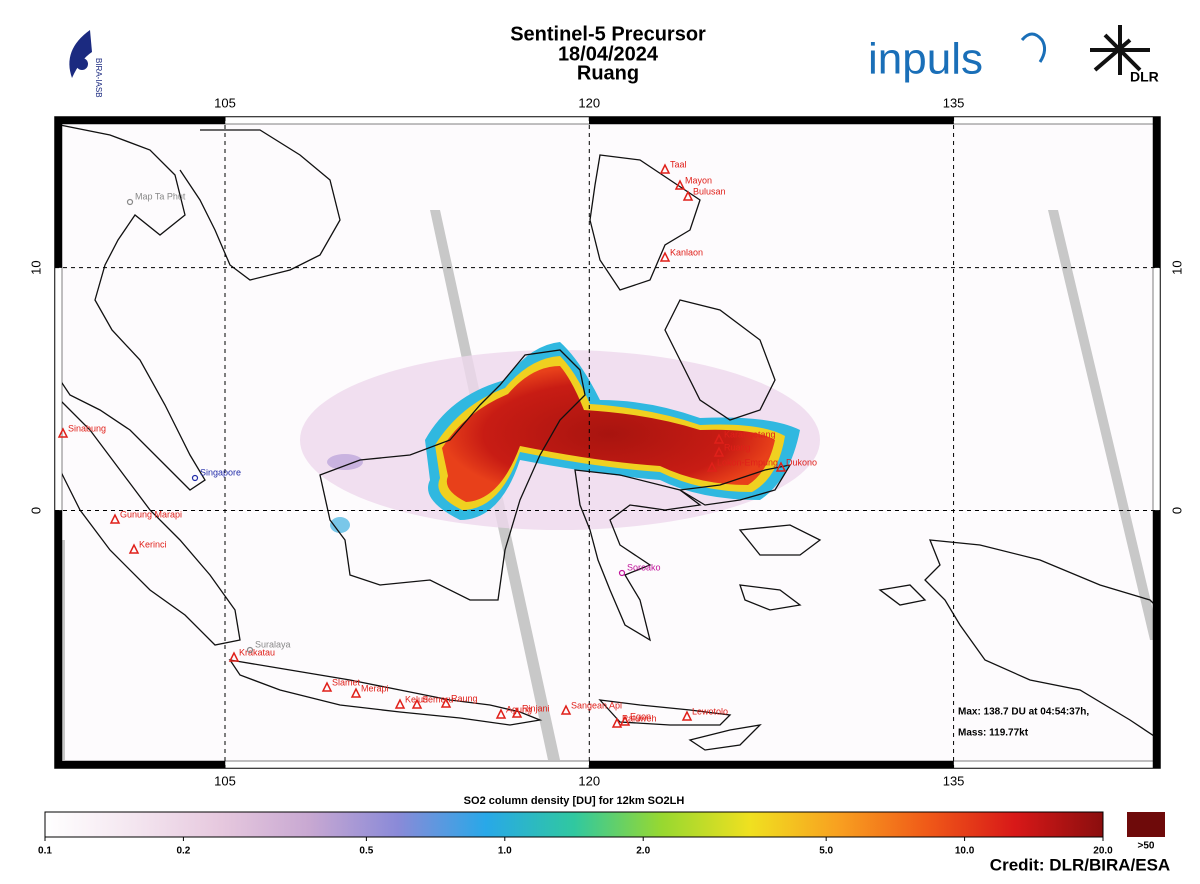 The width and height of the screenshot is (1200, 884). What do you see at coordinates (925, 59) in the screenshot?
I see `inpuls-logo: inpuls` at bounding box center [925, 59].